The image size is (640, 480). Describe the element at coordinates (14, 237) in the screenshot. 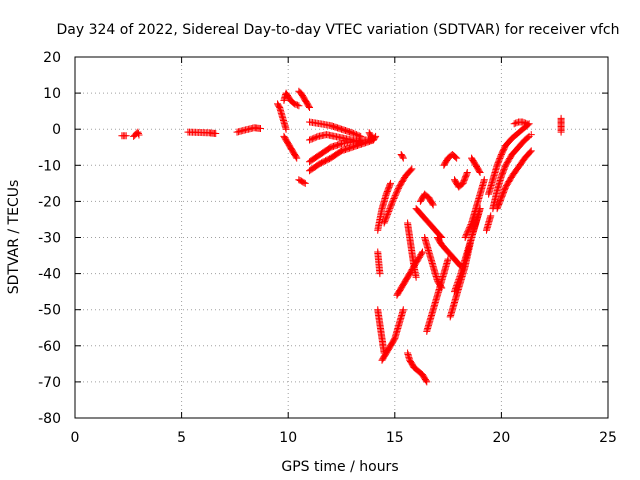

I see `y-axis-label: SDTVAR / TECUs` at that location.